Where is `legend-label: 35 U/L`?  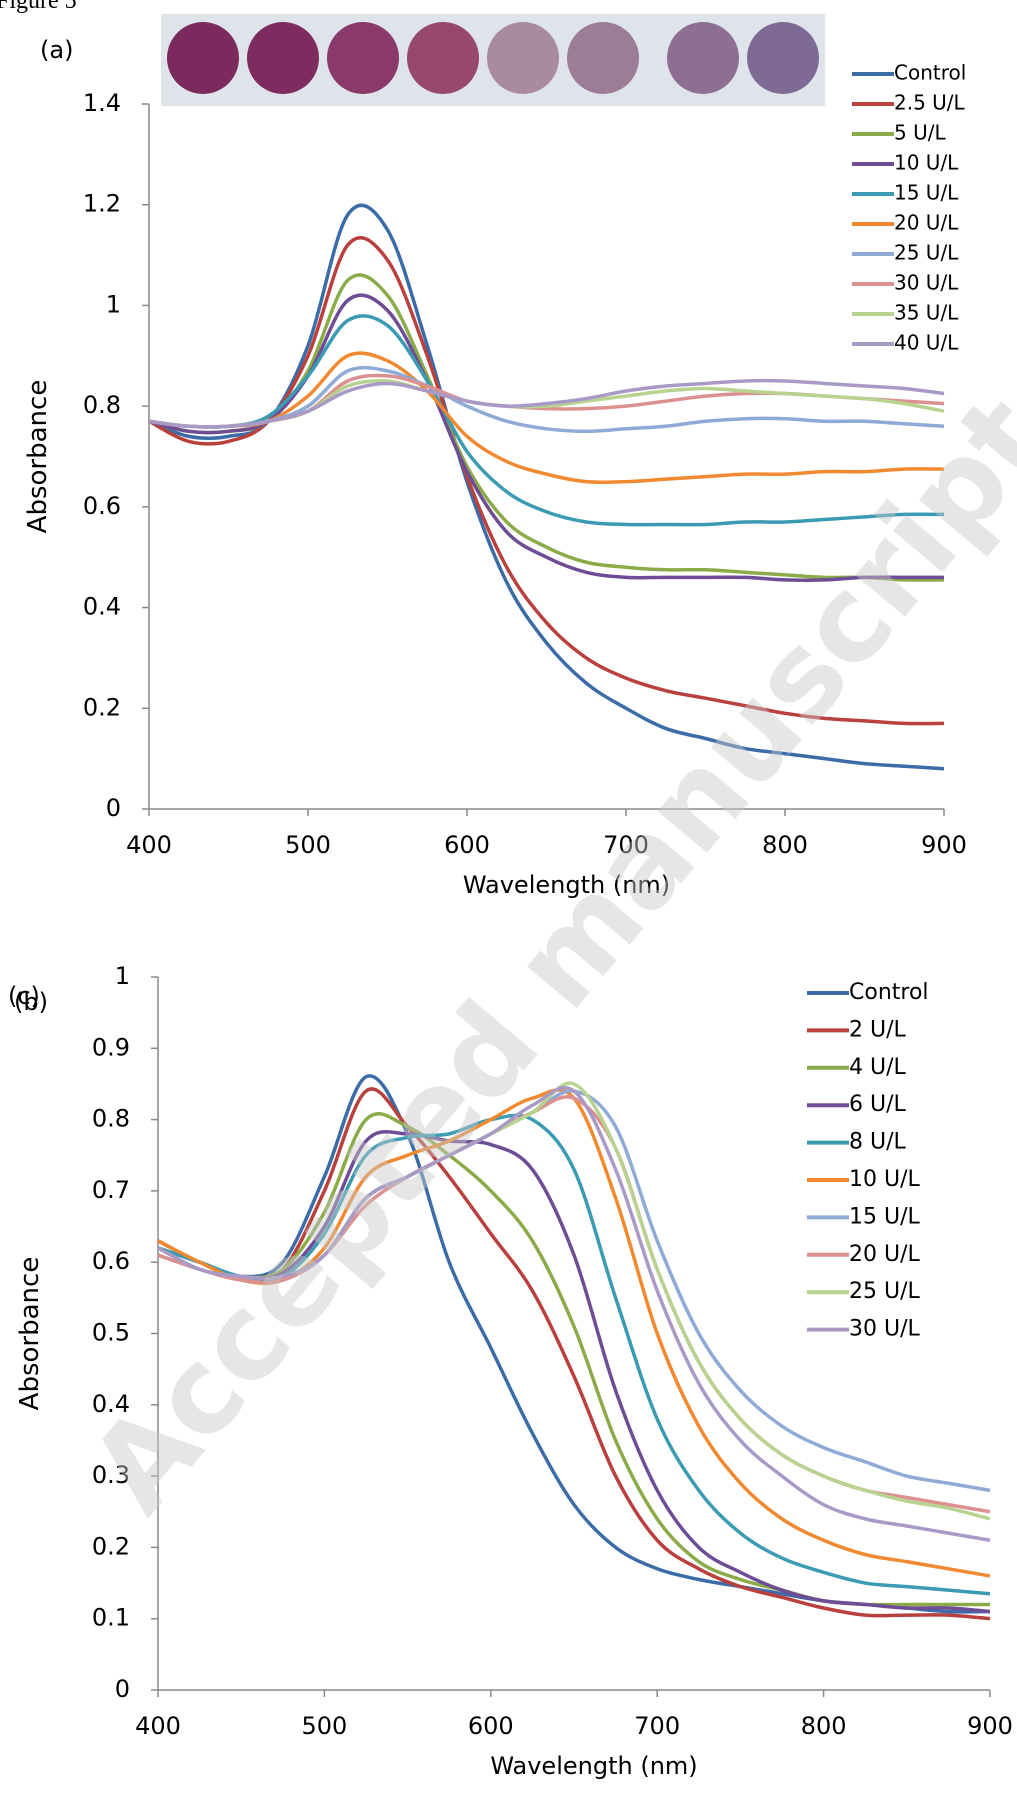 legend-label: 35 U/L is located at coordinates (926, 313).